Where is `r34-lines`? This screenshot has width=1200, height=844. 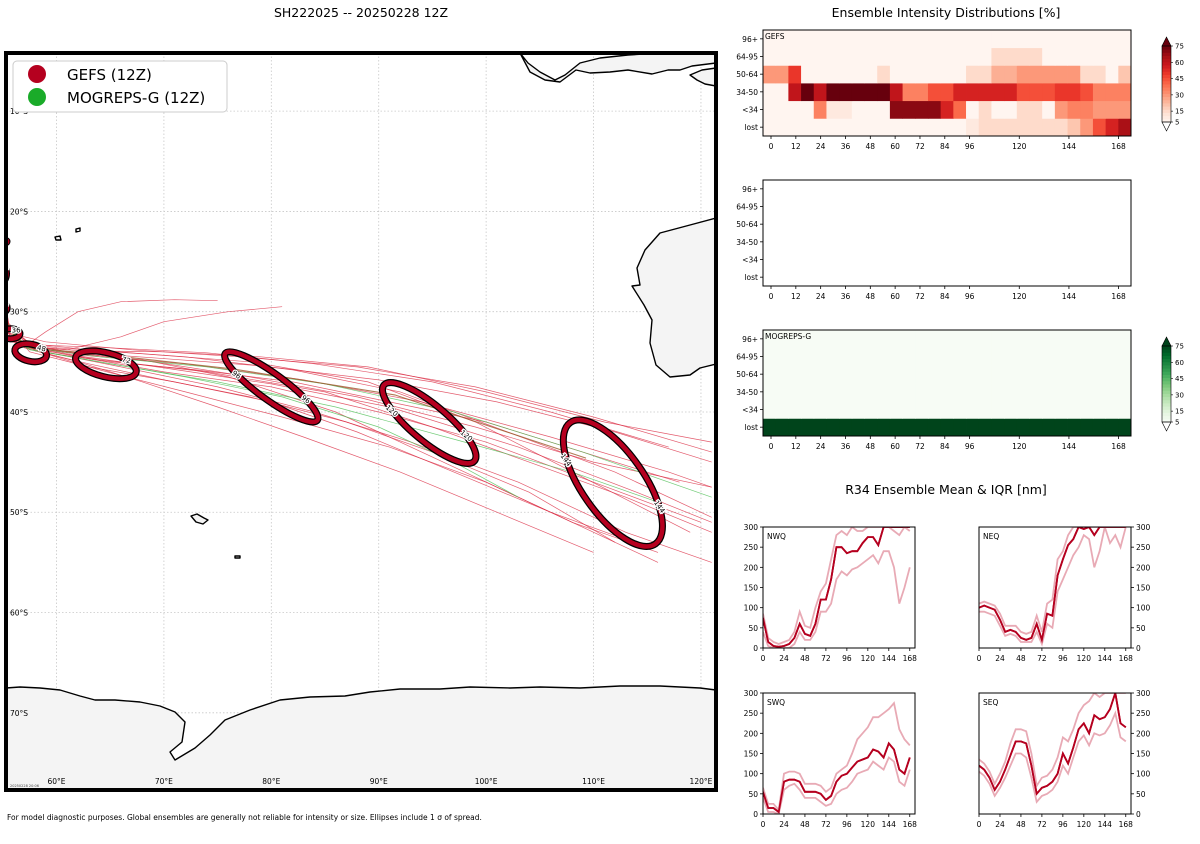 r34-lines is located at coordinates (1053, 587).